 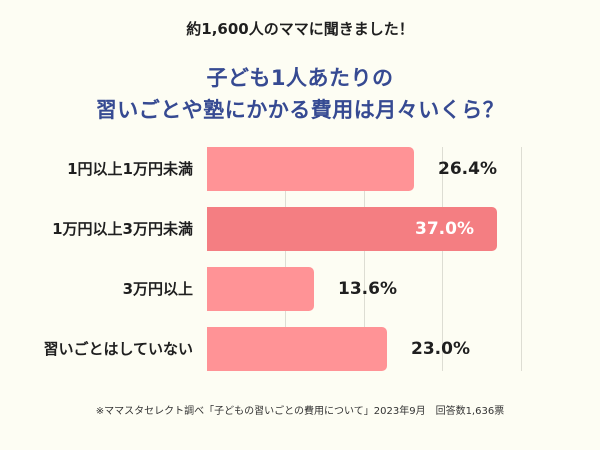 What do you see at coordinates (130, 169) in the screenshot?
I see `category-label: 1円以上1万円未満` at bounding box center [130, 169].